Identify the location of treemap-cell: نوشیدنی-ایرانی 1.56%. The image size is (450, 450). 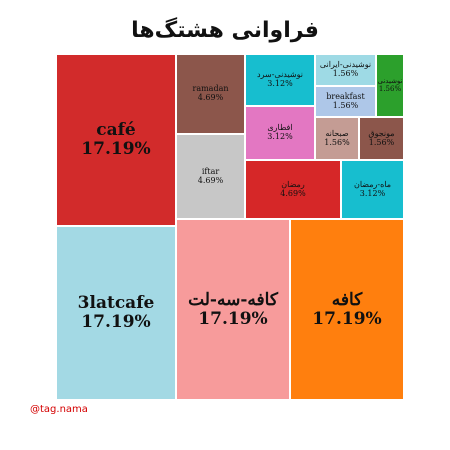
(345, 70).